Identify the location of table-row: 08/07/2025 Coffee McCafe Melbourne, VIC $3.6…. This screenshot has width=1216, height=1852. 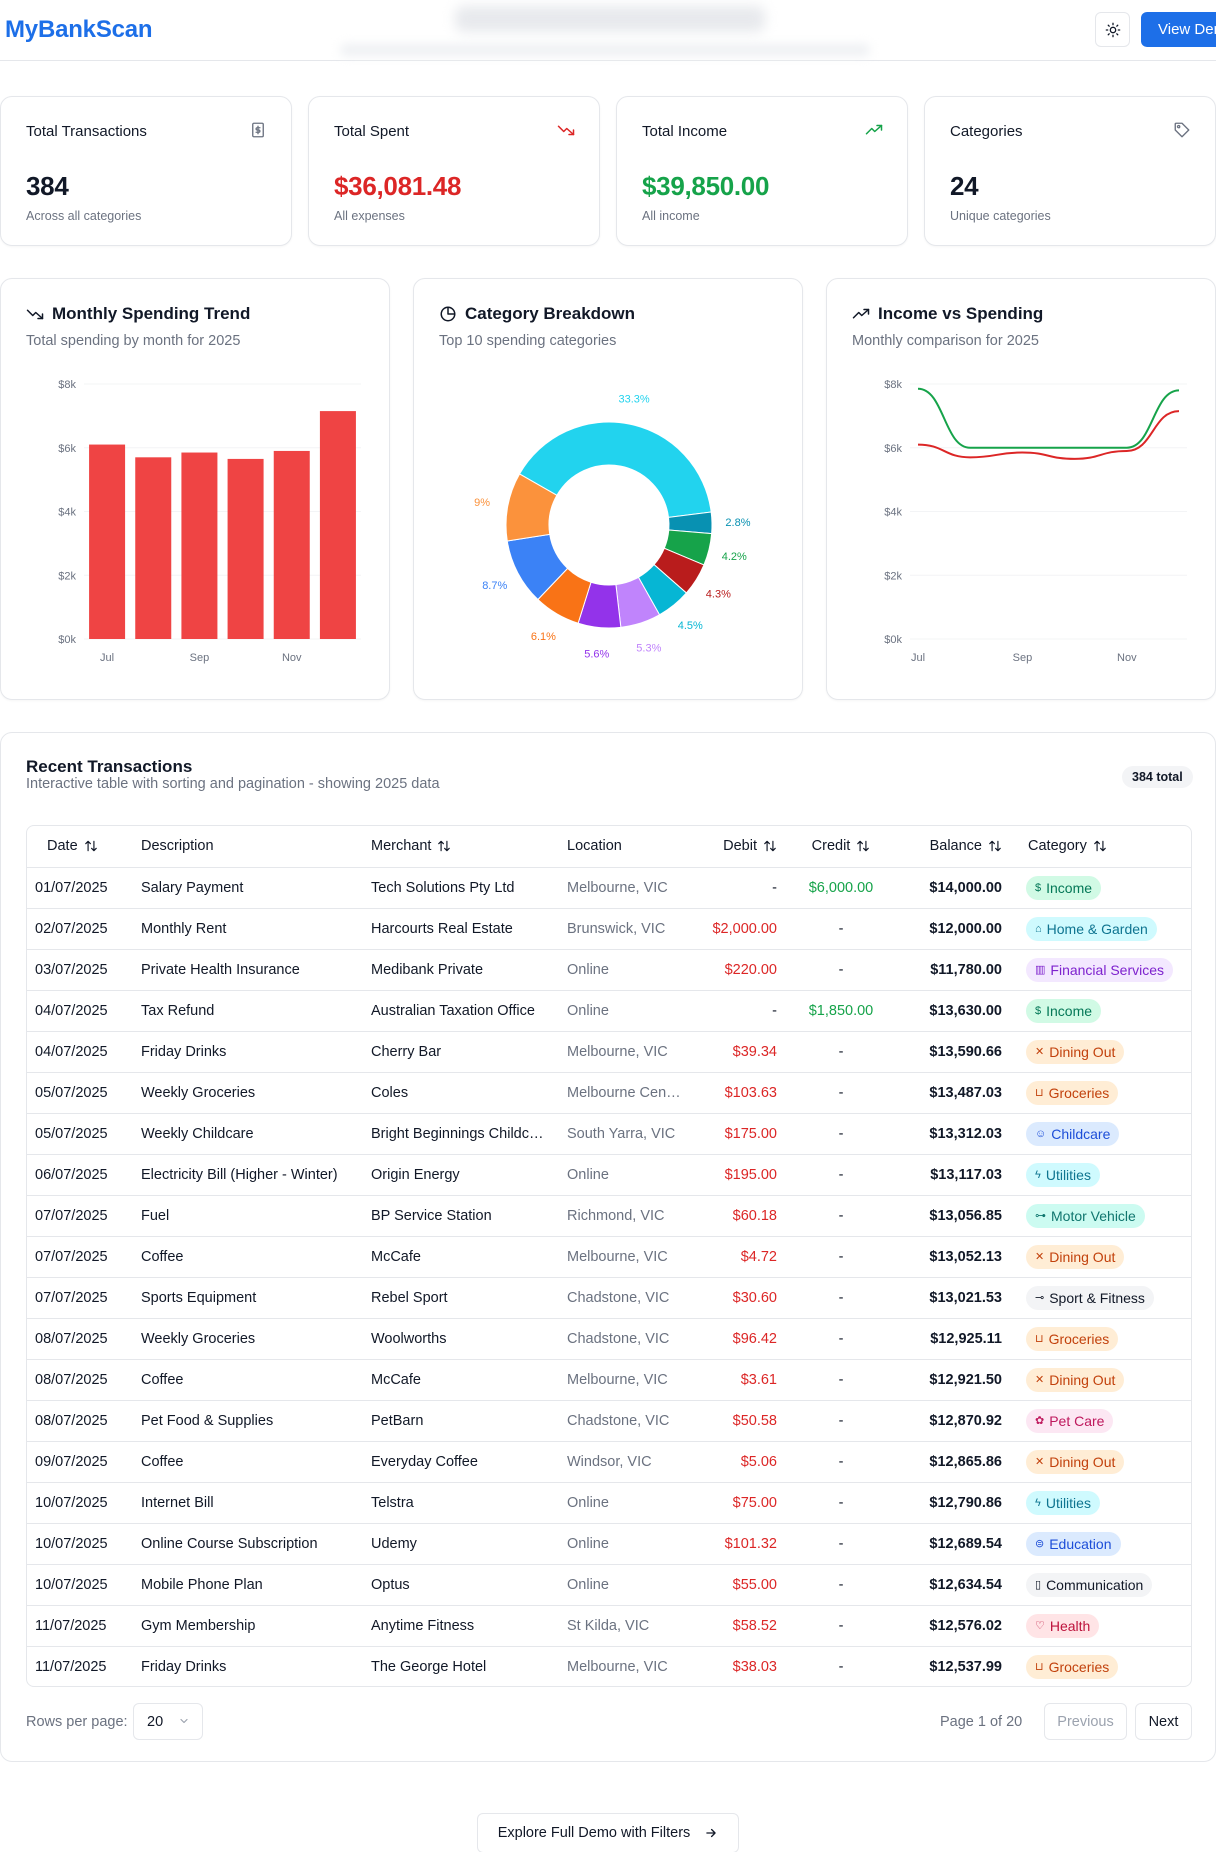
(609, 1379).